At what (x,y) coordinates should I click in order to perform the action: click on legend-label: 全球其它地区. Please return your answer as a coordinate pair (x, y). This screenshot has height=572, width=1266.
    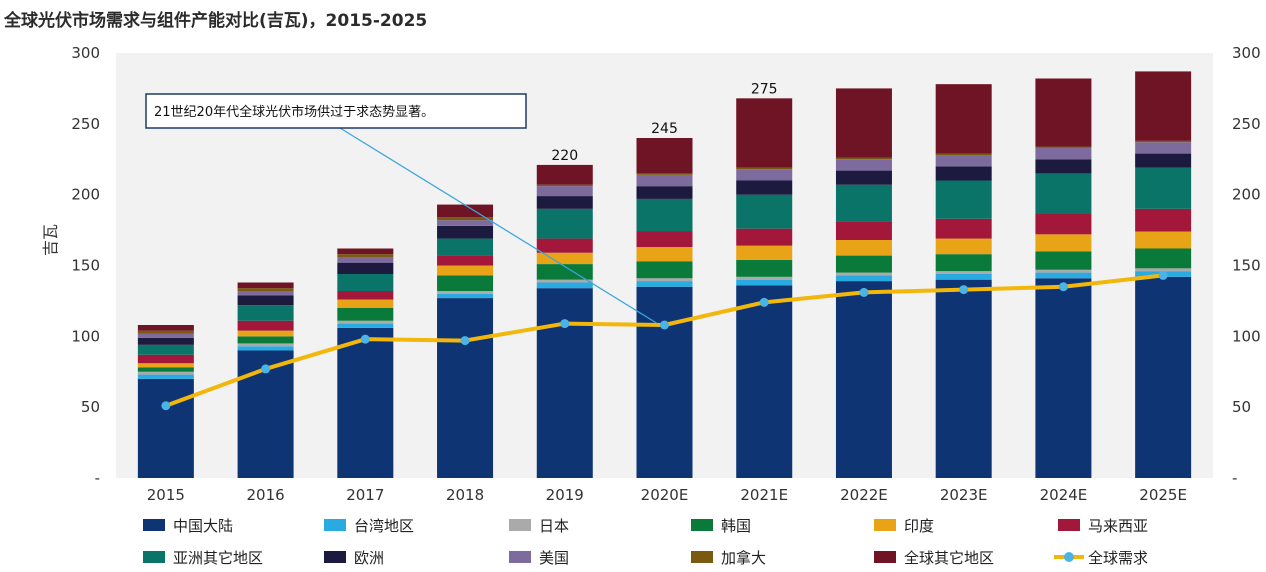
    Looking at the image, I should click on (949, 558).